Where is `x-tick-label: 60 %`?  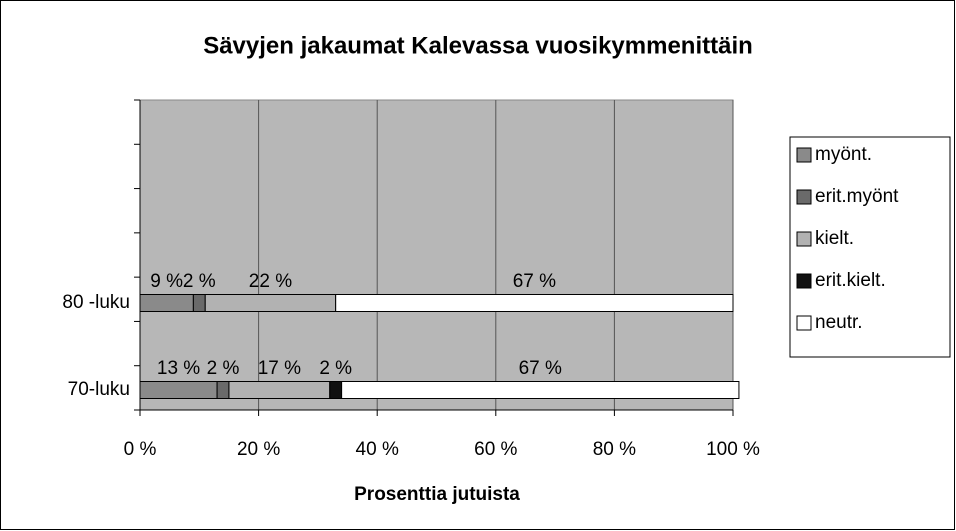
x-tick-label: 60 % is located at coordinates (495, 449).